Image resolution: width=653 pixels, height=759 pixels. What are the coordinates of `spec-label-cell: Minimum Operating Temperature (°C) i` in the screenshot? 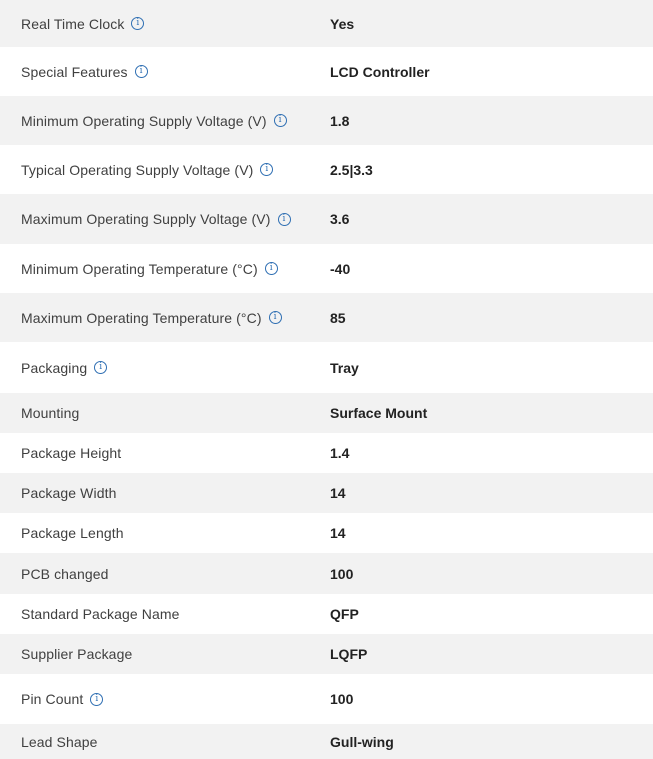 It's located at (154, 269).